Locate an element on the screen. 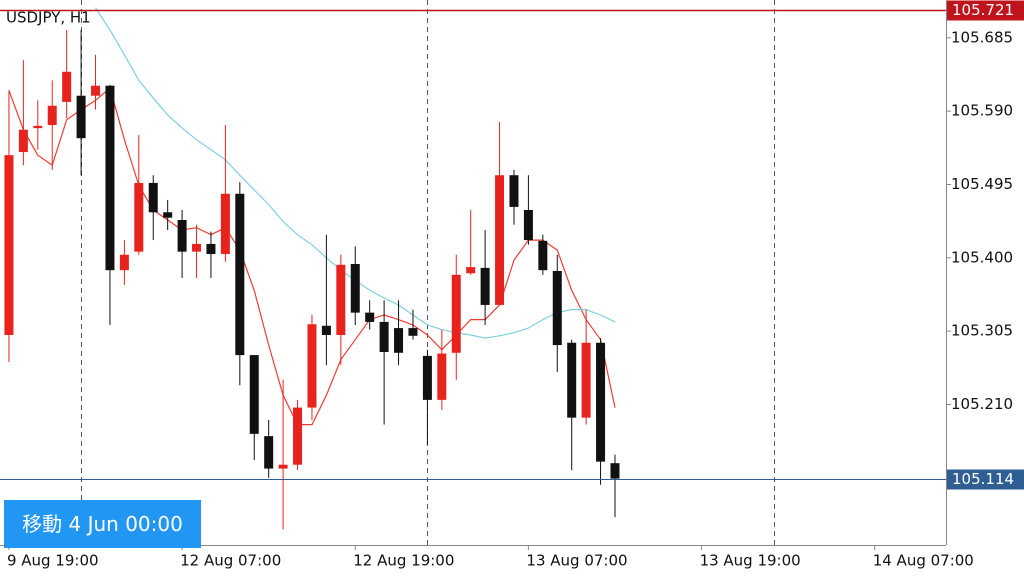 This screenshot has width=1024, height=577. price-label: 105.721 is located at coordinates (983, 10).